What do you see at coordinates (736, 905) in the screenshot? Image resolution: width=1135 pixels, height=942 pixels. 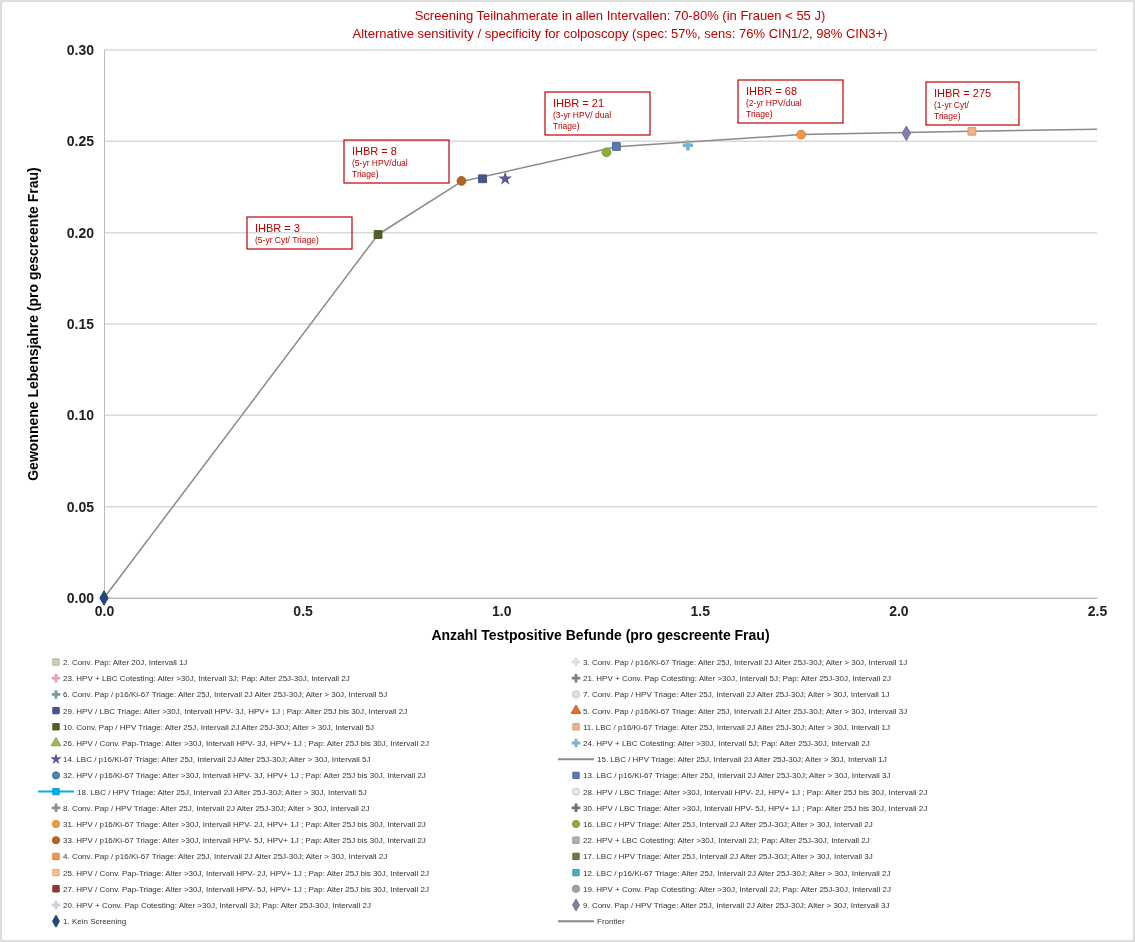 I see `legend-label: 9. Conv. Pap / HPV Triage: Alter 25J, Intervall 2J Alter 25J-30J; Alter > 30J, Intervall 3J` at bounding box center [736, 905].